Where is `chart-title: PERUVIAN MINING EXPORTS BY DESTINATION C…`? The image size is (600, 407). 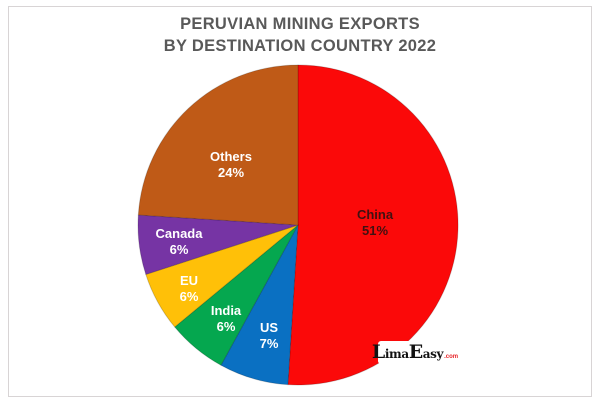
chart-title: PERUVIAN MINING EXPORTS BY DESTINATION C… is located at coordinates (300, 35).